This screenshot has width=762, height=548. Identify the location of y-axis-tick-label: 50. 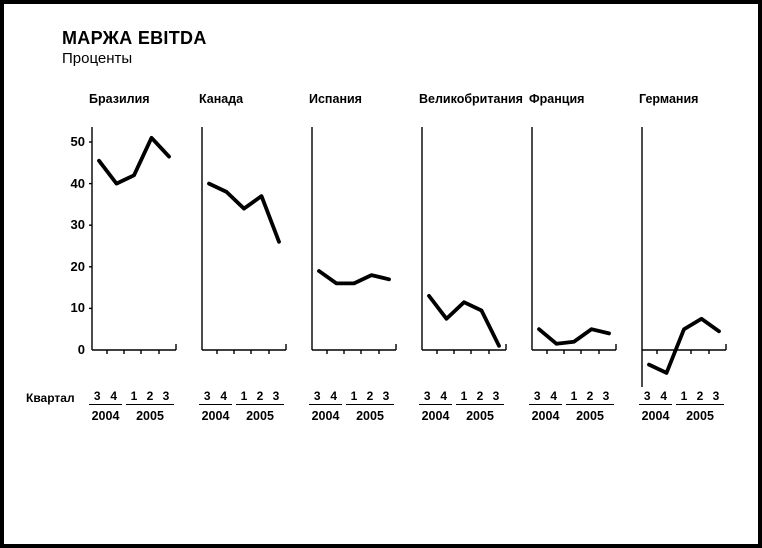
(77, 141).